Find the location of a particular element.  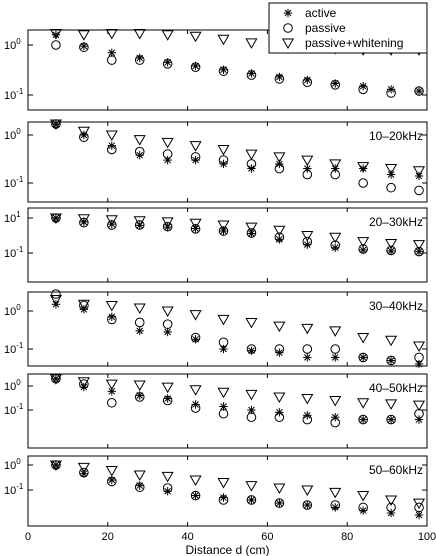

band-label: 10–20kHz is located at coordinates (396, 136).